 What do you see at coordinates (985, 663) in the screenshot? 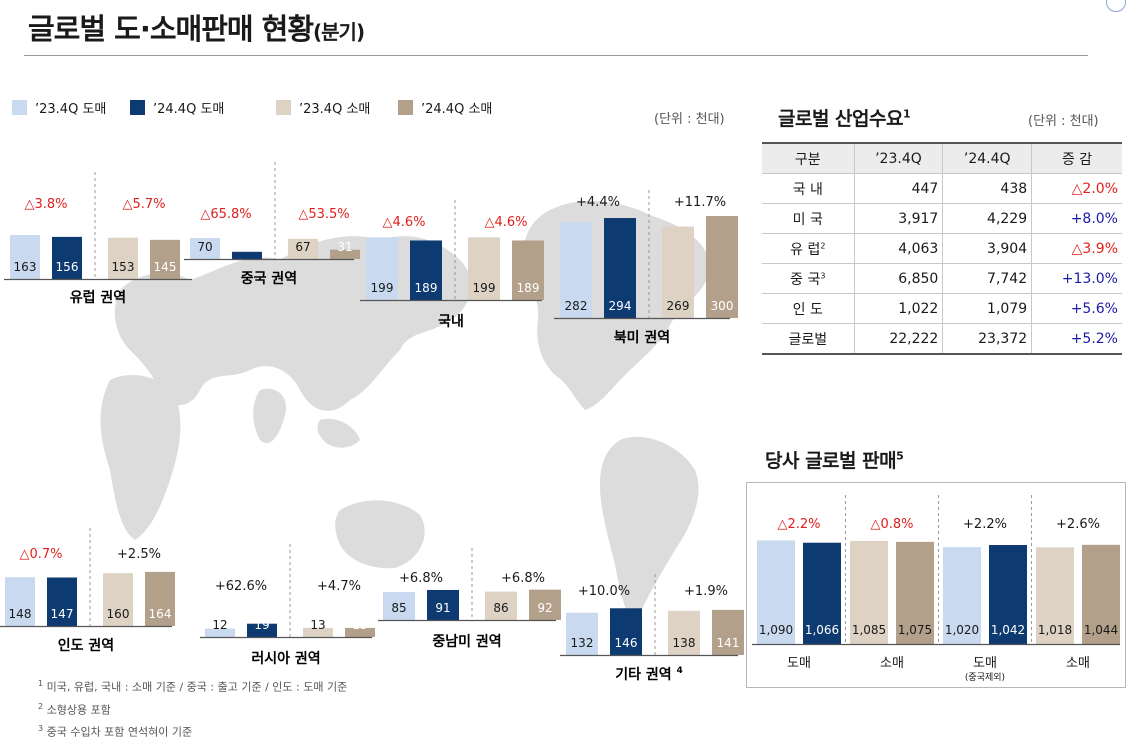
I see `group-label: 도매` at bounding box center [985, 663].